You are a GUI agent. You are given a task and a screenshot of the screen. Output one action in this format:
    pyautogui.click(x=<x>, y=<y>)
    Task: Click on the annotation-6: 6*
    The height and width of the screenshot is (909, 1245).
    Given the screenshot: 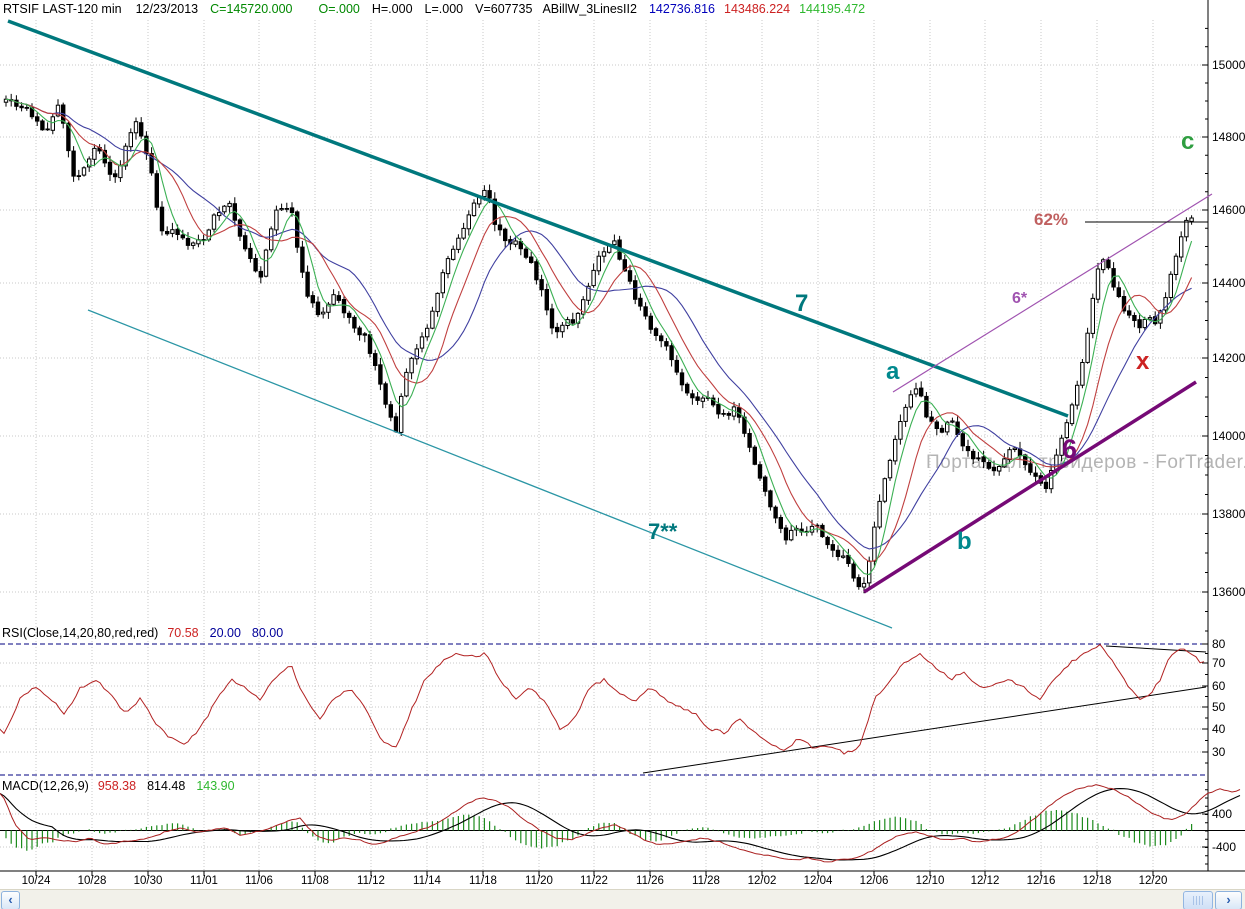 What is the action you would take?
    pyautogui.click(x=1020, y=298)
    